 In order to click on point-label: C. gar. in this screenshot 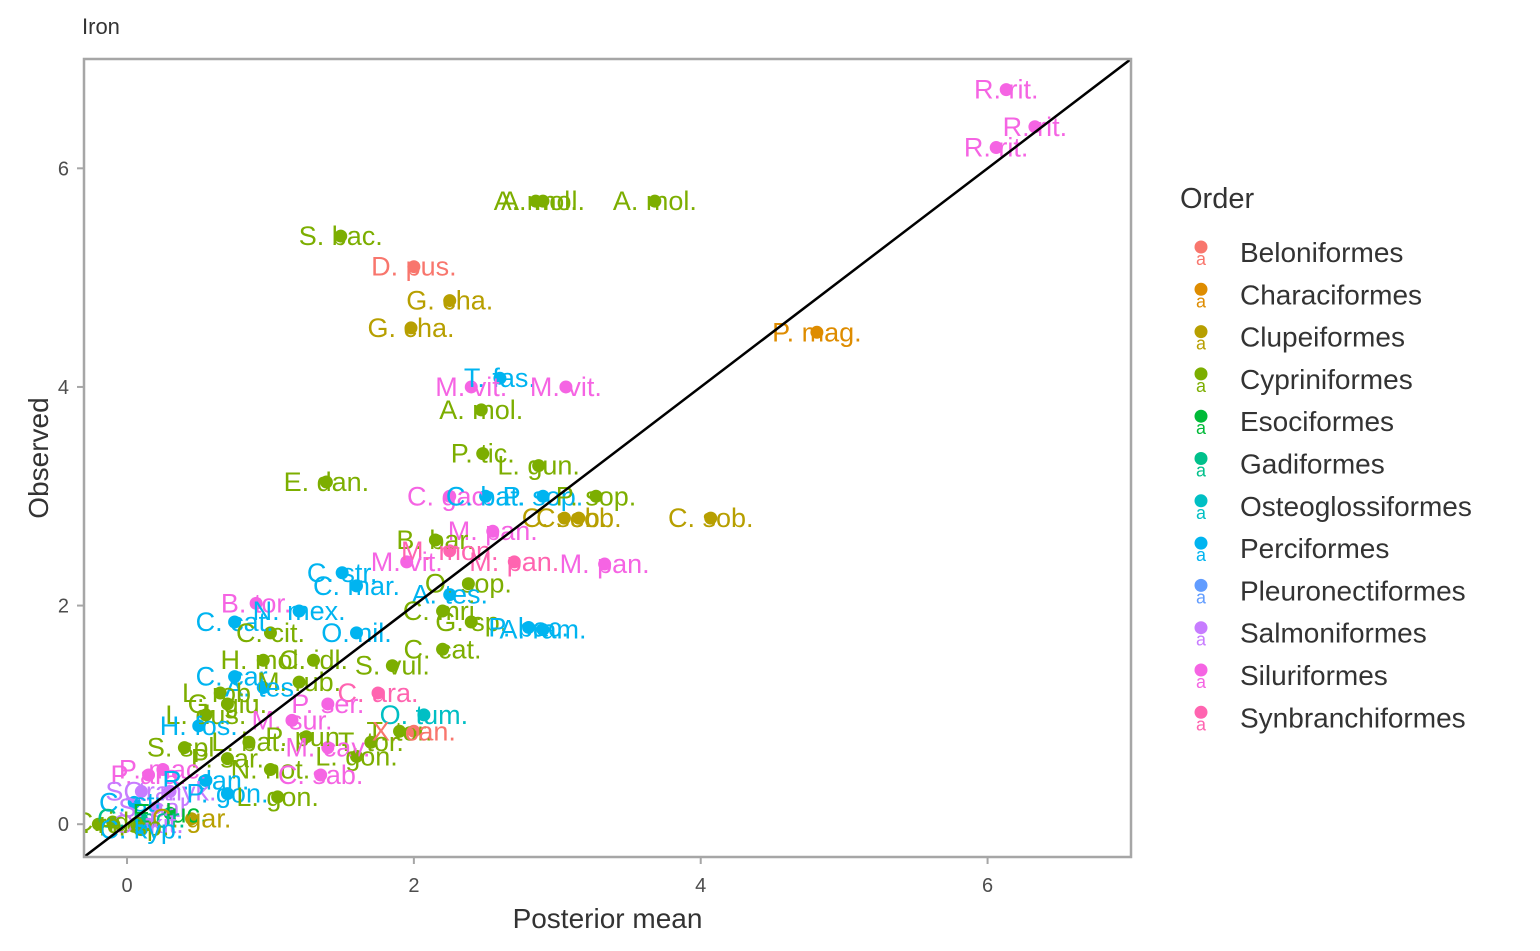, I will do `click(192, 819)`.